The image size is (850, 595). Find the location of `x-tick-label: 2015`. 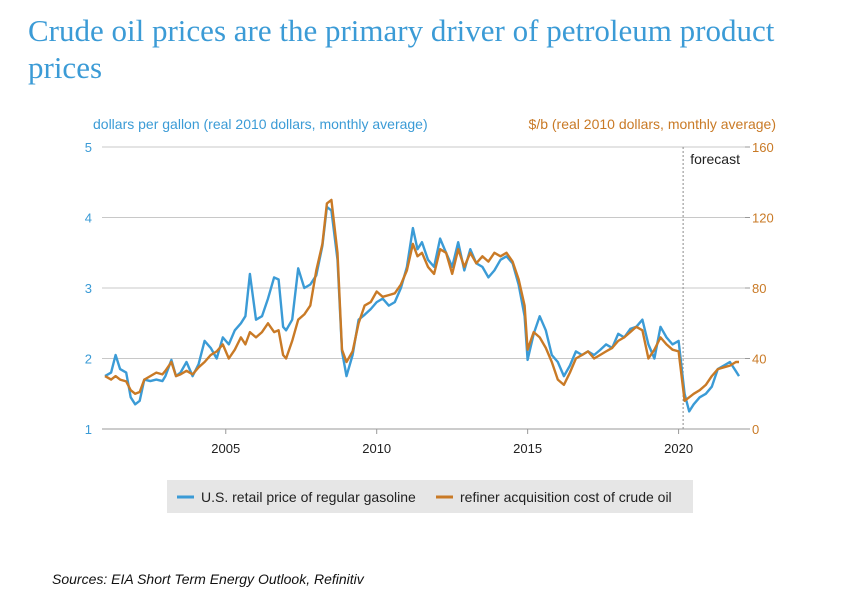

x-tick-label: 2015 is located at coordinates (527, 448).